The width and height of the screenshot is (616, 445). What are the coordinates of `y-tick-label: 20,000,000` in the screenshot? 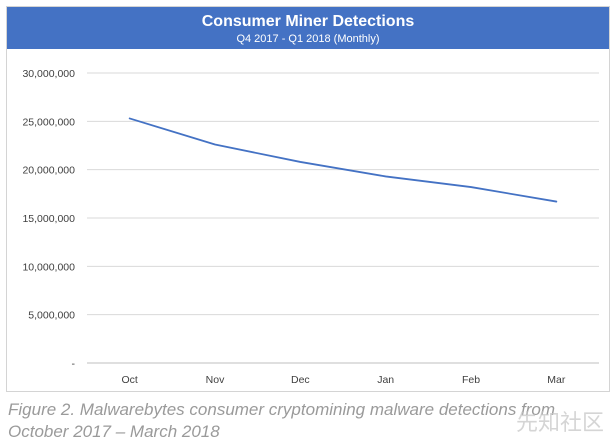 It's located at (48, 171).